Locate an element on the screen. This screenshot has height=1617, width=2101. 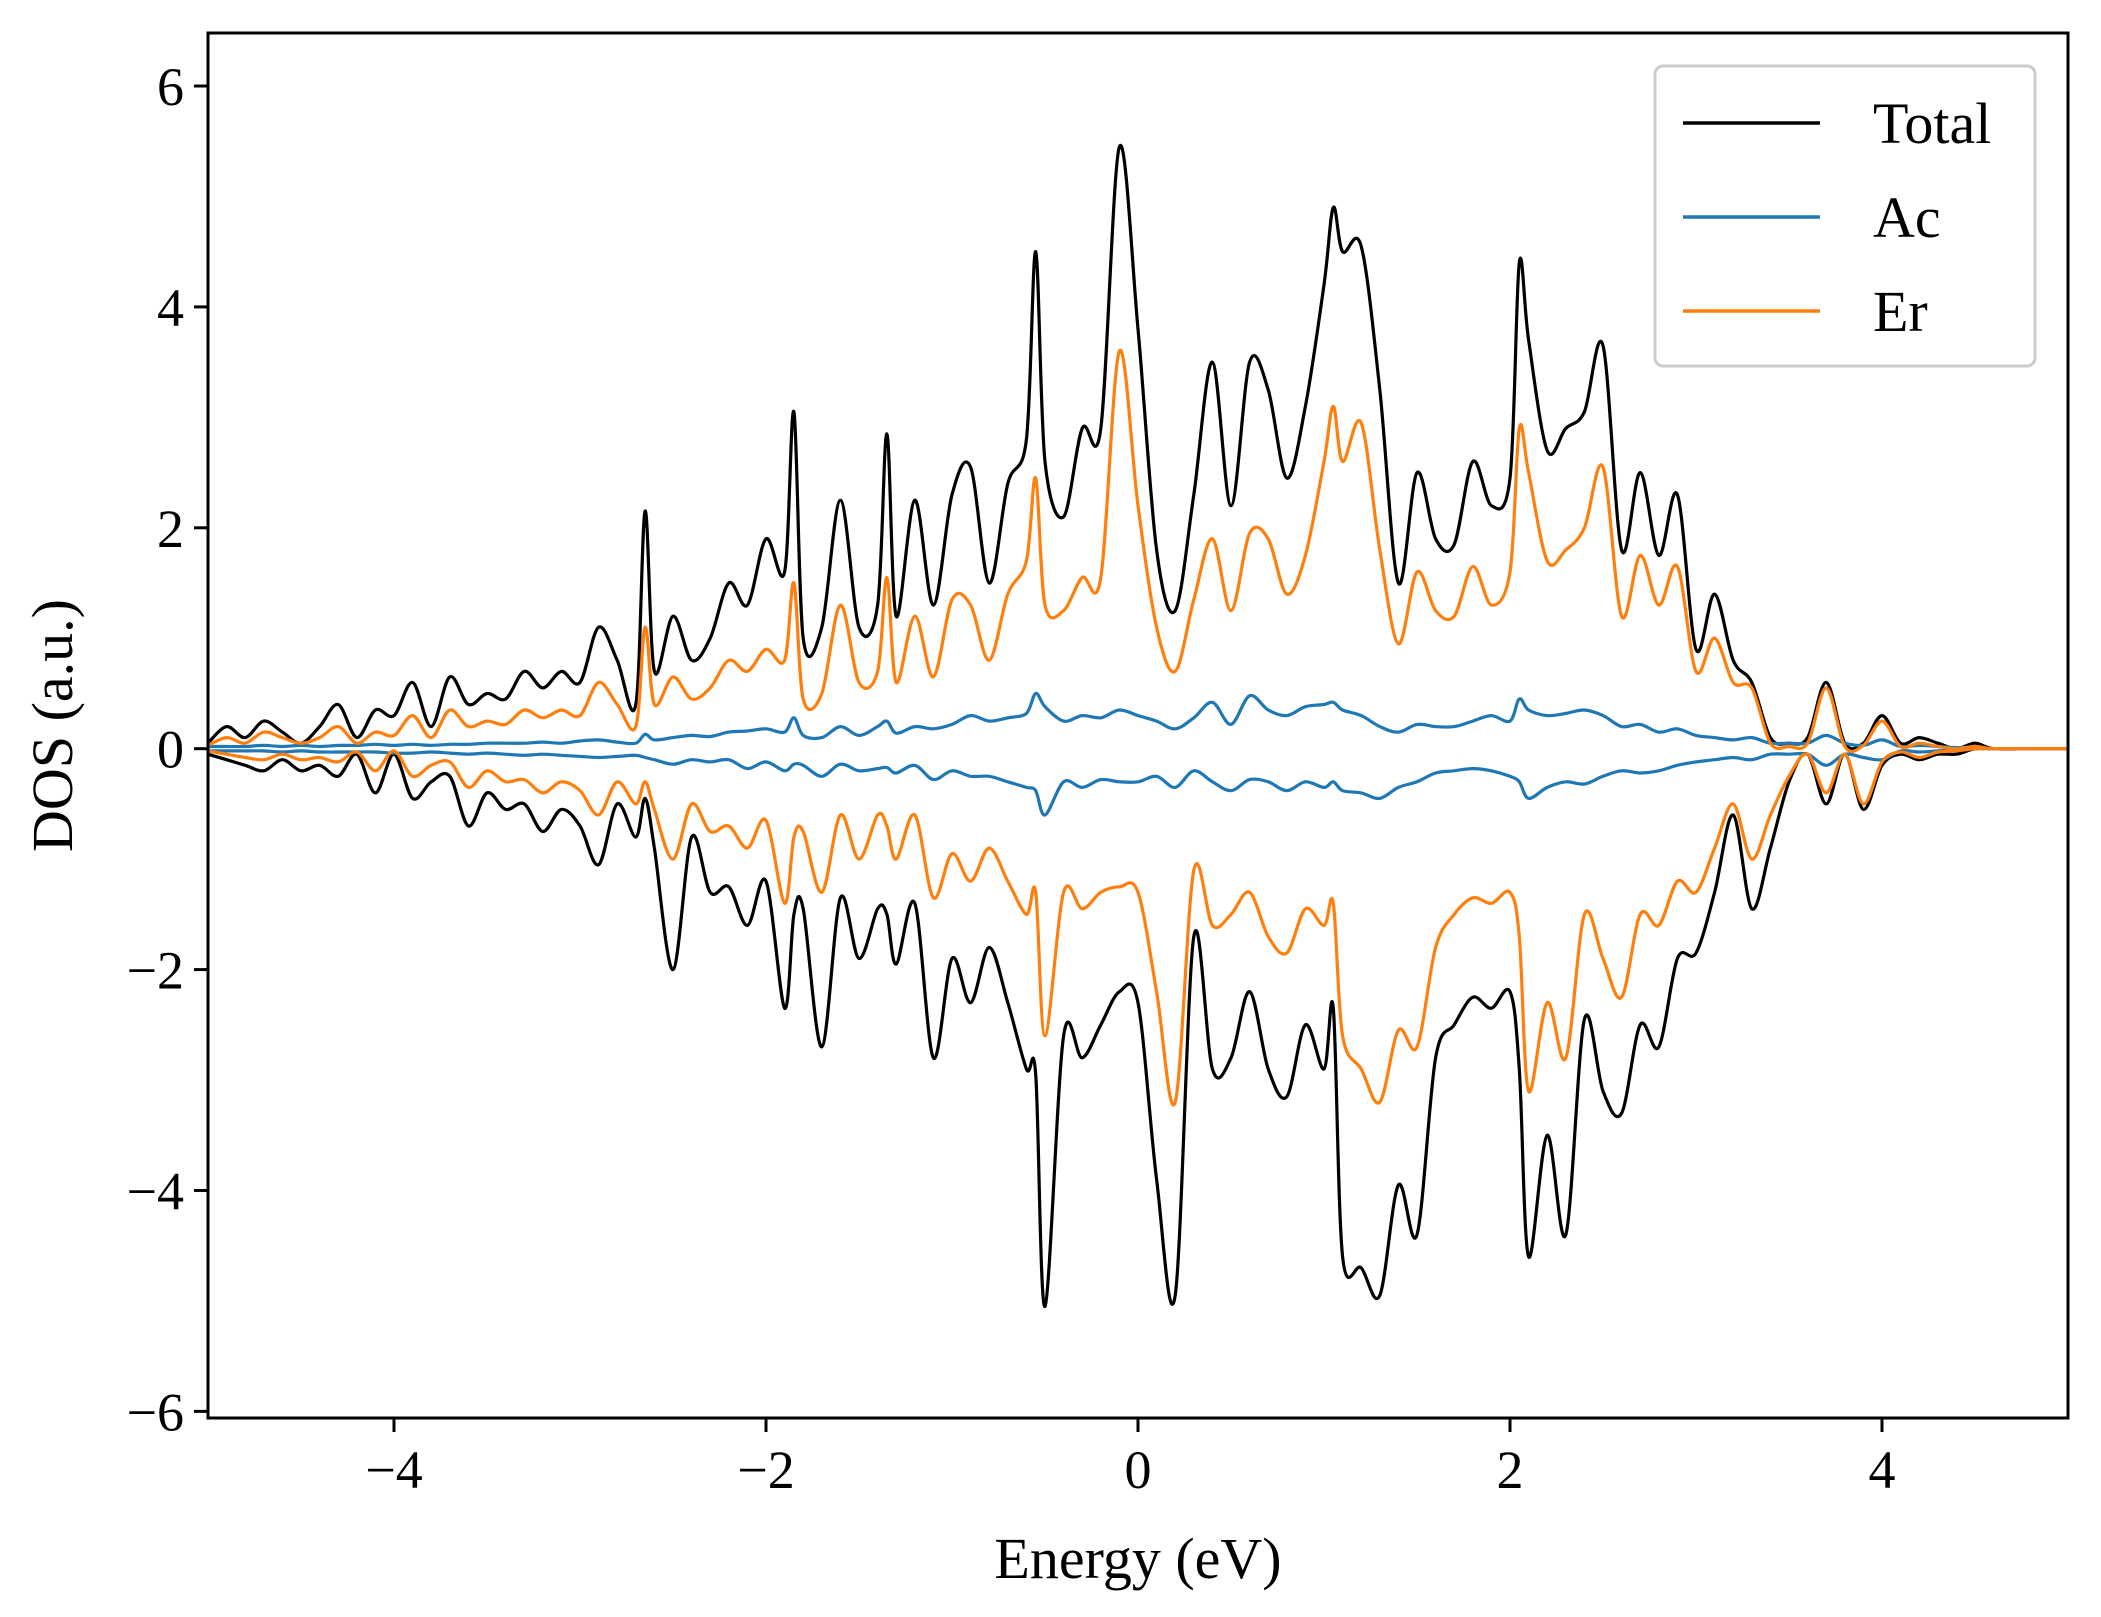
x-tick-label: 0 is located at coordinates (1138, 1470).